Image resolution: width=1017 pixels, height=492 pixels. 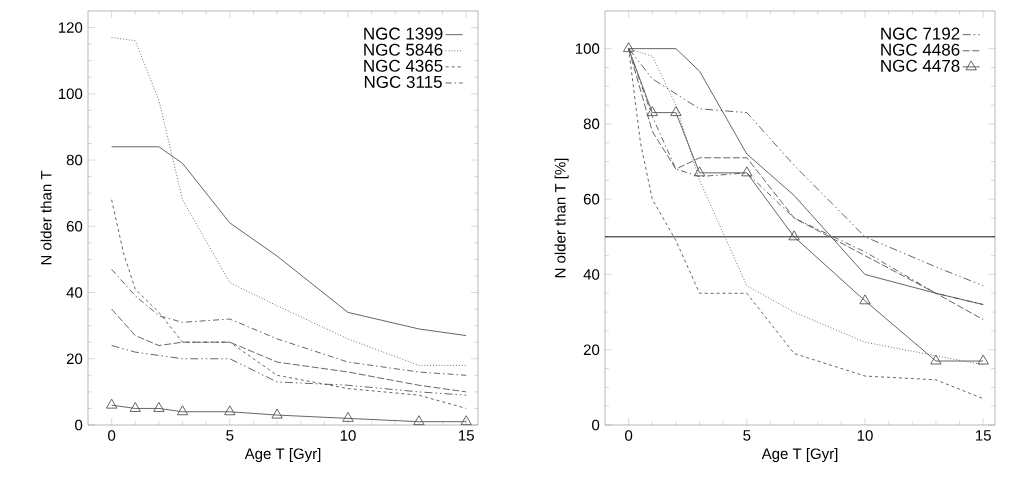 What do you see at coordinates (561, 218) in the screenshot?
I see `y-axis-title: N older than T [%]` at bounding box center [561, 218].